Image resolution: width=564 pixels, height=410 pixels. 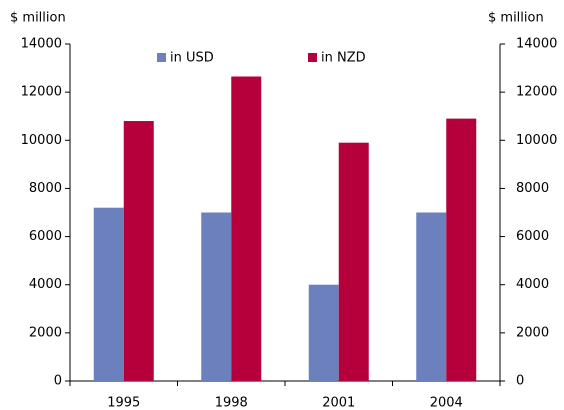 I want to click on y-axis-label: $ million, so click(x=38, y=18).